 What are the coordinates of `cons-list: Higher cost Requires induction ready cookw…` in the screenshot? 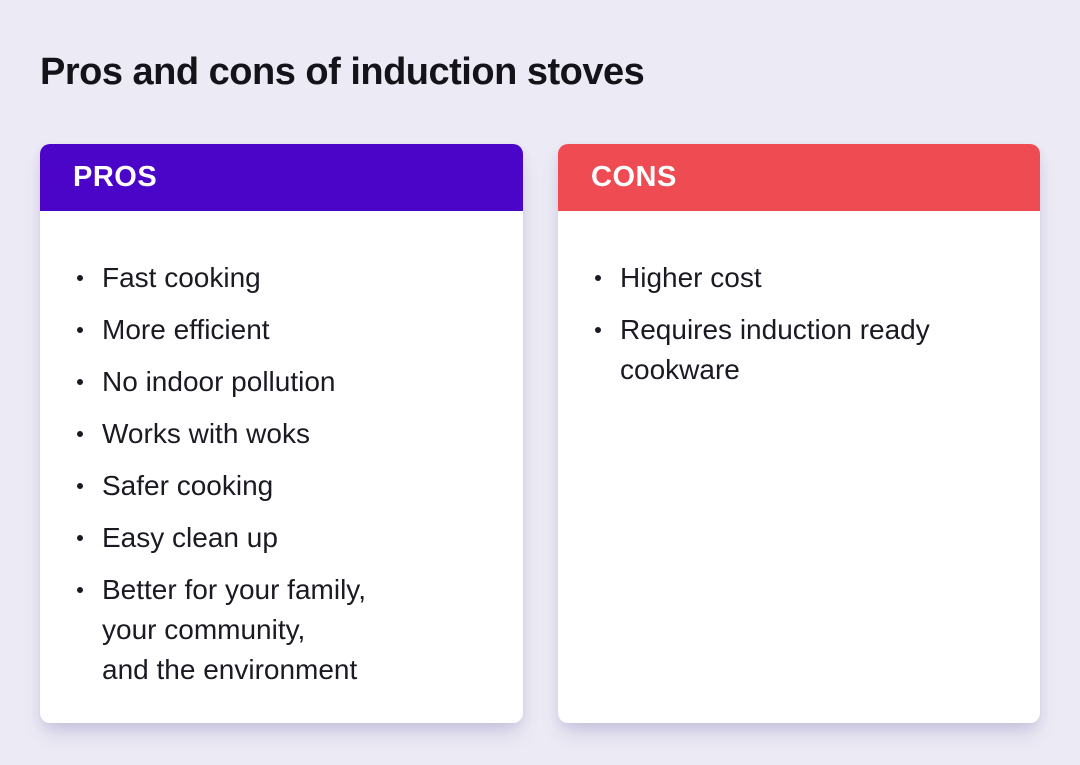 It's located at (799, 300).